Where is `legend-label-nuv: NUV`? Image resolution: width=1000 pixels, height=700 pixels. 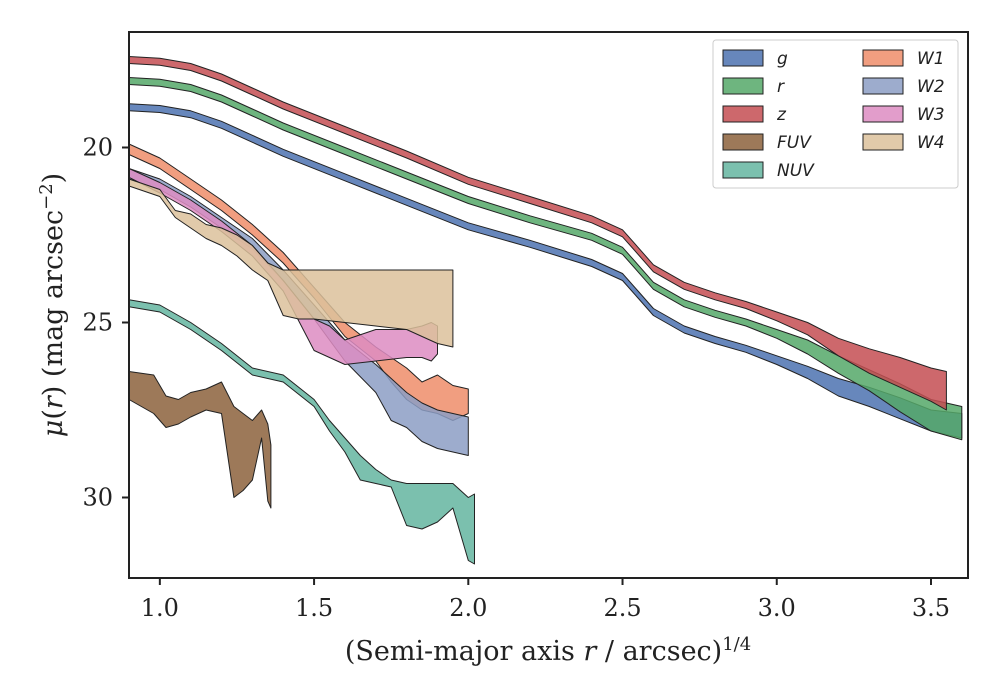
legend-label-nuv: NUV is located at coordinates (796, 171).